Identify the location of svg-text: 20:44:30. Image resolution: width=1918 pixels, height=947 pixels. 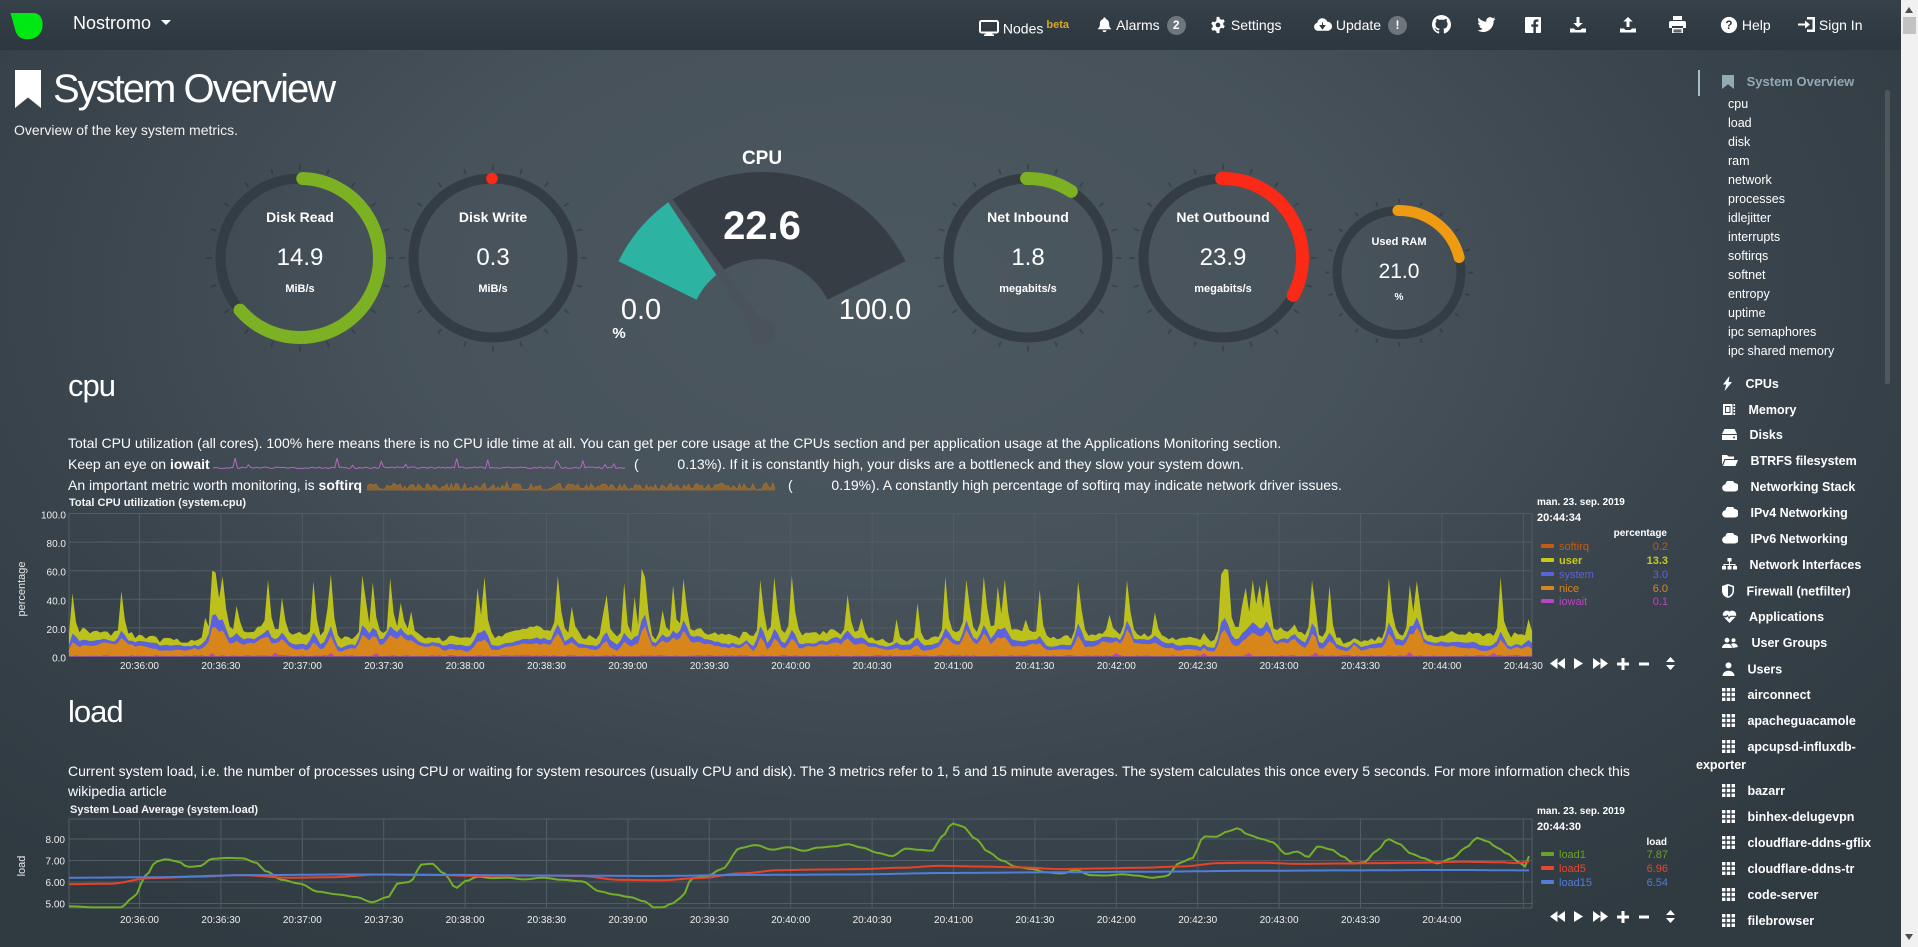
(1523, 666).